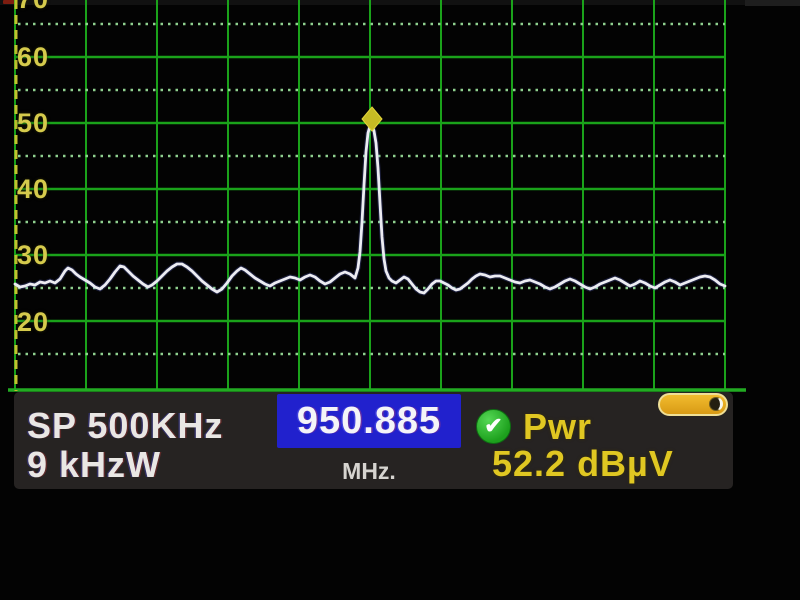  I want to click on power-value: 52.2 dBµV, so click(583, 463).